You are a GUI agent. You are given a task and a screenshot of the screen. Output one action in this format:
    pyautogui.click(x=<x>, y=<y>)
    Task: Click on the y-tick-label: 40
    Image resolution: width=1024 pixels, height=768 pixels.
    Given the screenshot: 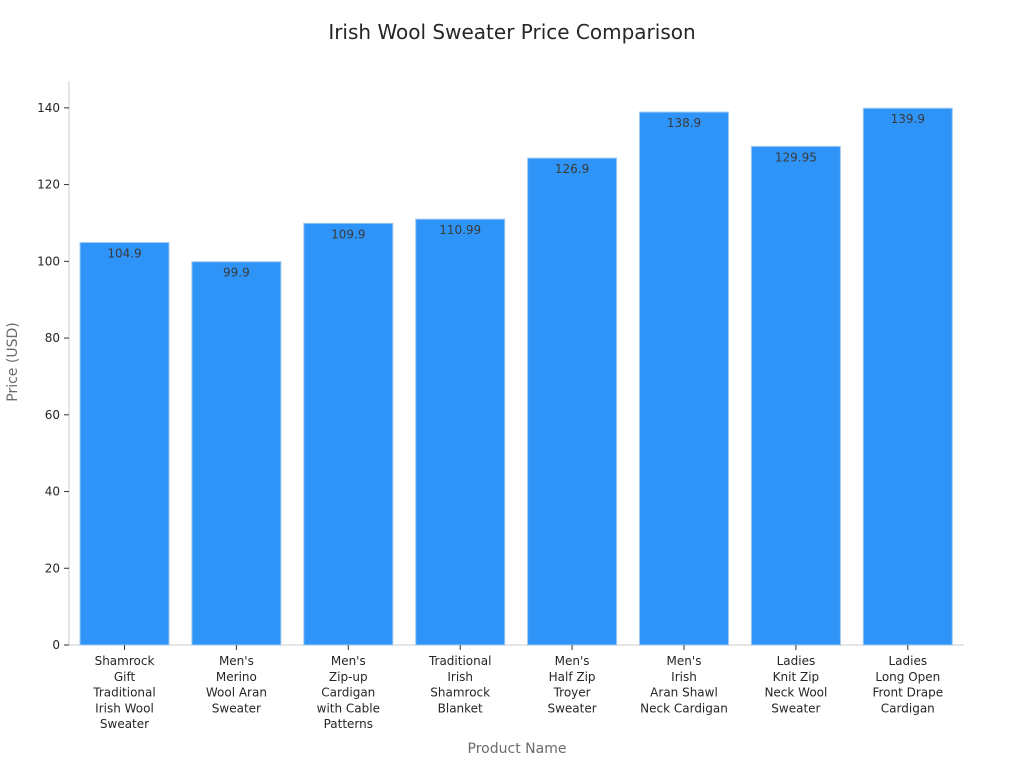 What is the action you would take?
    pyautogui.click(x=52, y=492)
    